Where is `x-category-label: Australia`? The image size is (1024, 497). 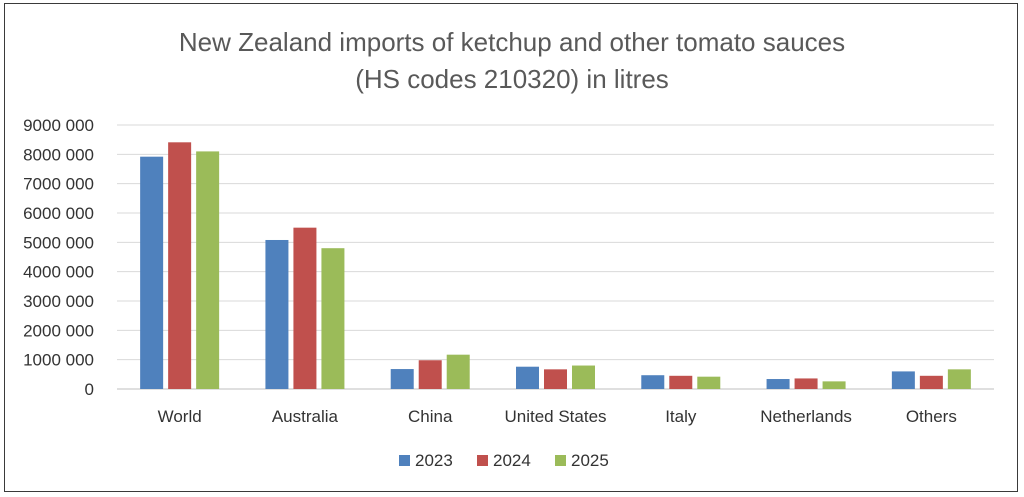
x-category-label: Australia is located at coordinates (305, 416).